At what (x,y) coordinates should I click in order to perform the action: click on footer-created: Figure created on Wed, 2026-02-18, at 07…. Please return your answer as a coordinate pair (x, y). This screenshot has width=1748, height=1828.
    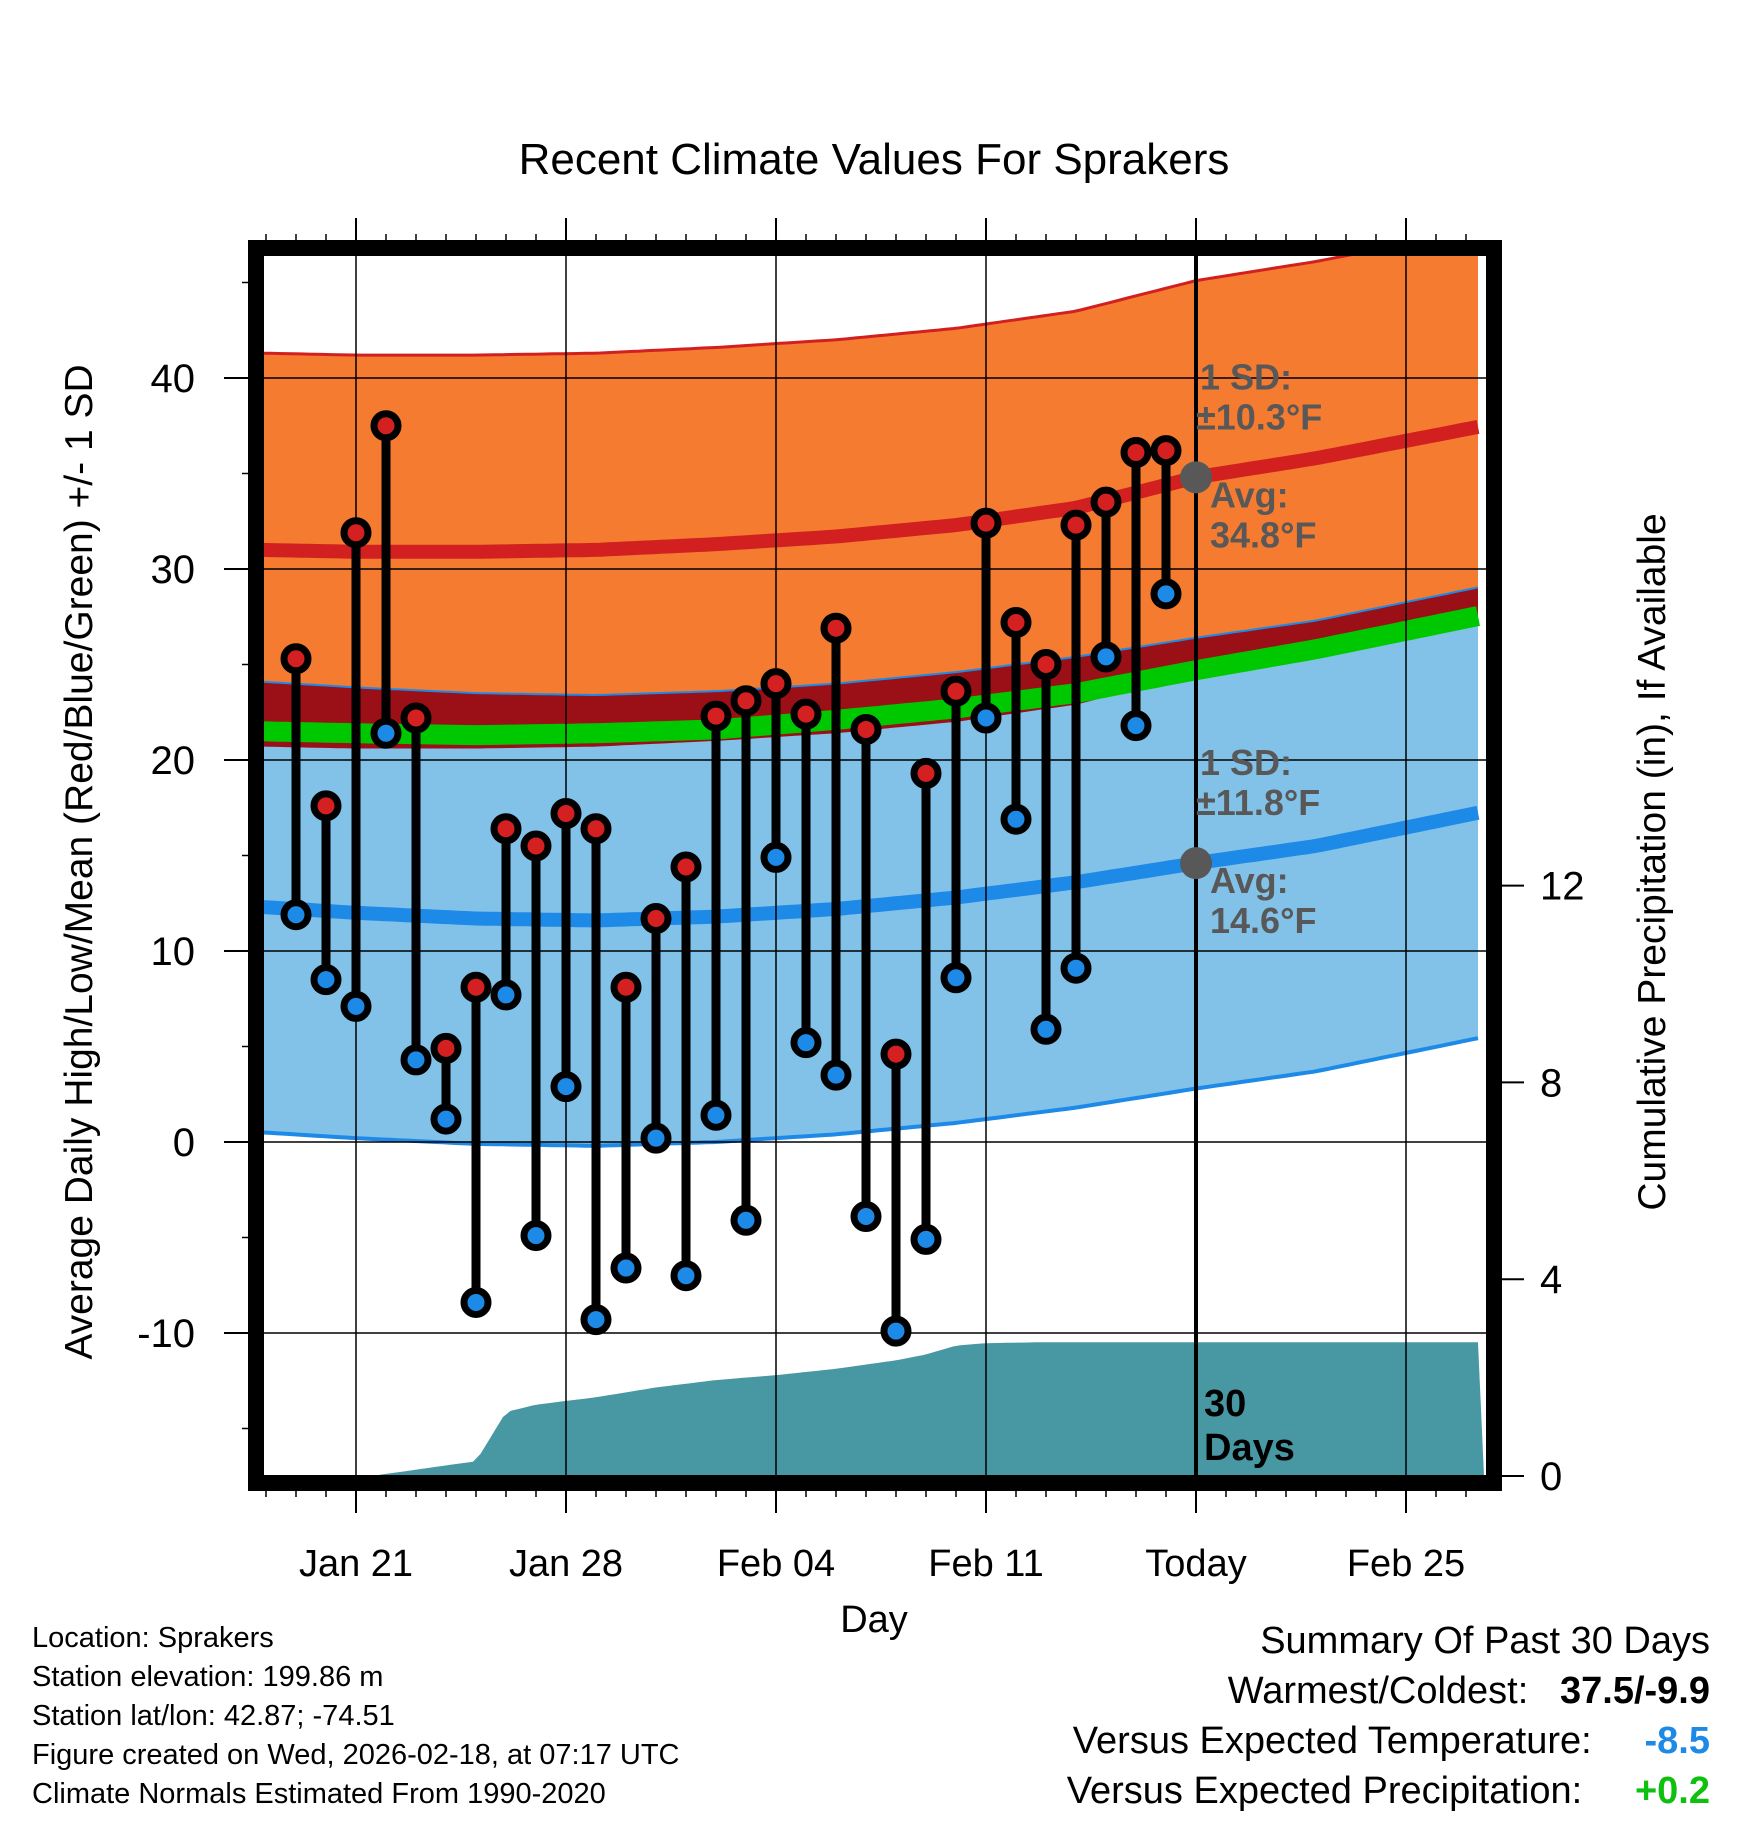
    Looking at the image, I should click on (356, 1755).